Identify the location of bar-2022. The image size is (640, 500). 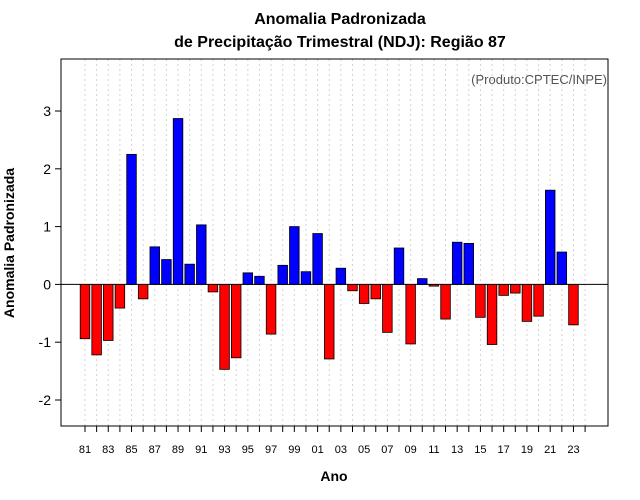
(562, 268).